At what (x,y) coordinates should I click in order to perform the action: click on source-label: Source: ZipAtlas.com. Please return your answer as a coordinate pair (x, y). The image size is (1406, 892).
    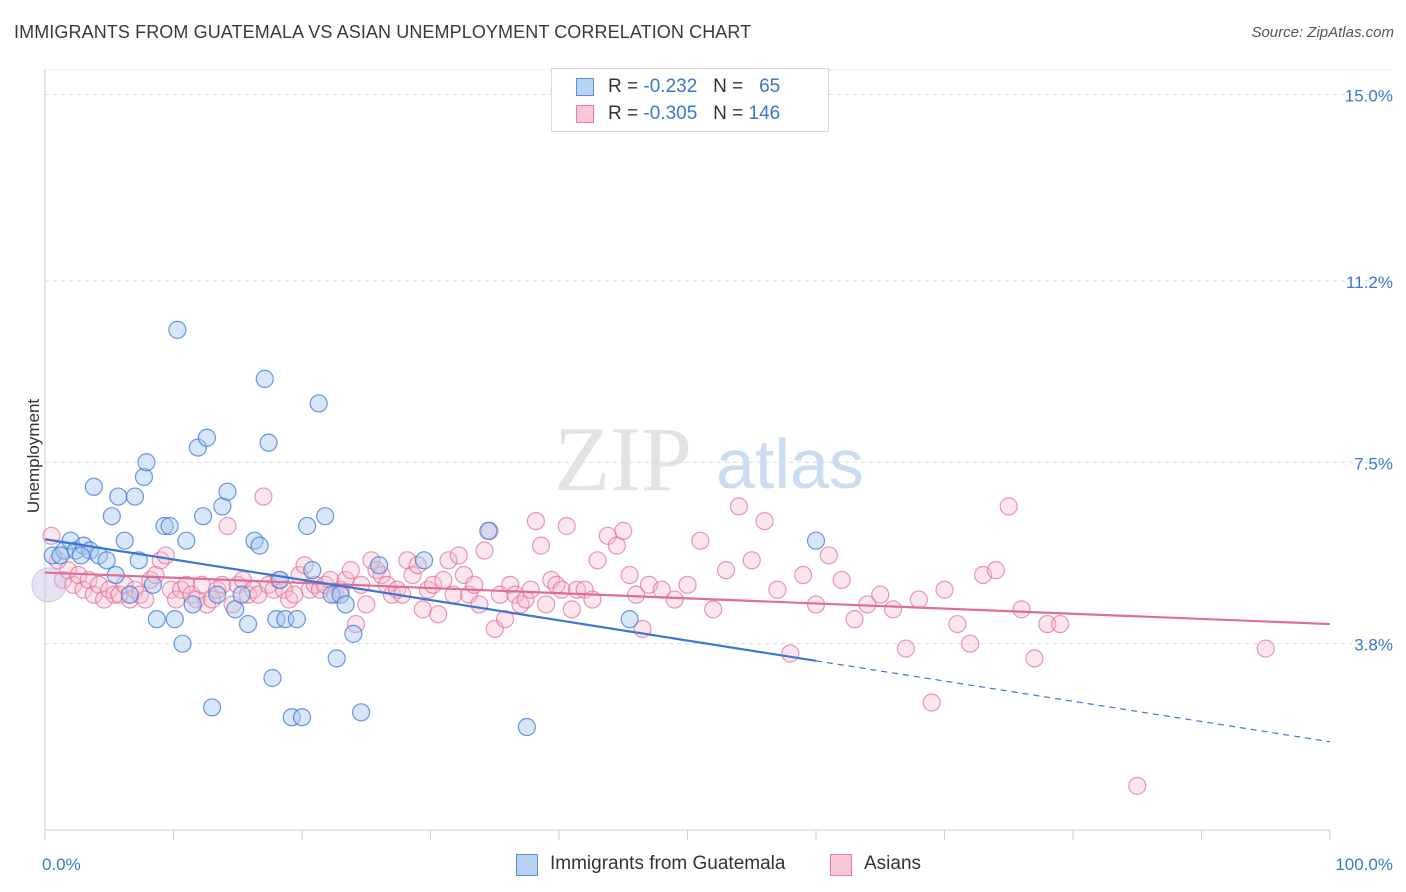
    Looking at the image, I should click on (1322, 32).